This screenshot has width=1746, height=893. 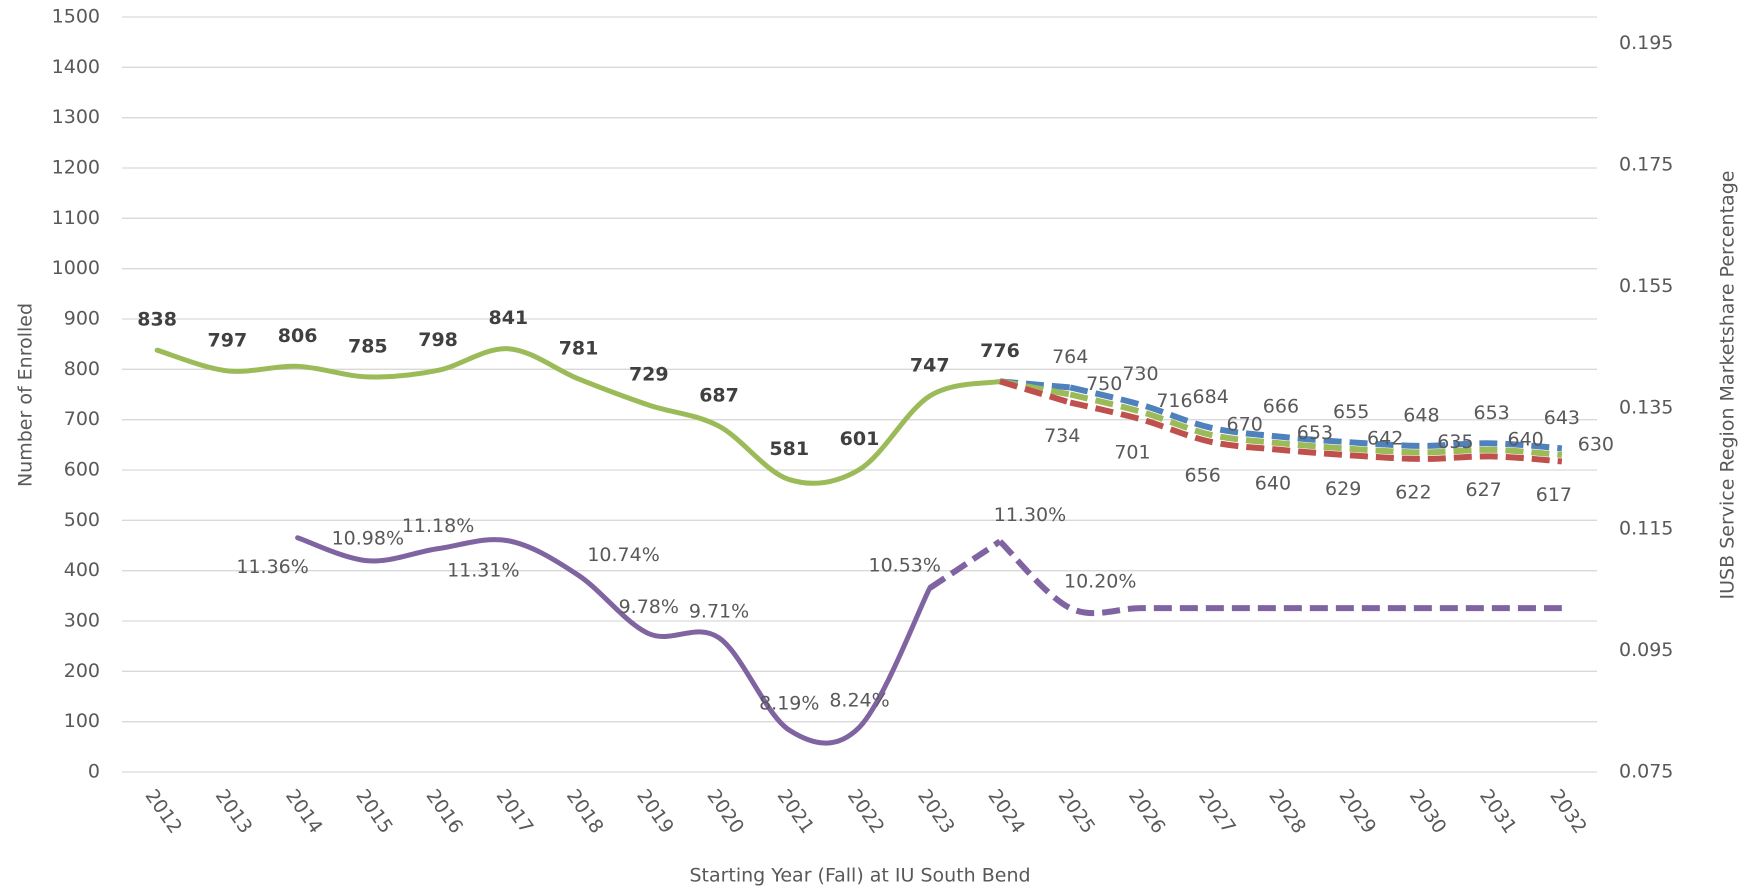 I want to click on y-tick-label: 1500, so click(x=76, y=17).